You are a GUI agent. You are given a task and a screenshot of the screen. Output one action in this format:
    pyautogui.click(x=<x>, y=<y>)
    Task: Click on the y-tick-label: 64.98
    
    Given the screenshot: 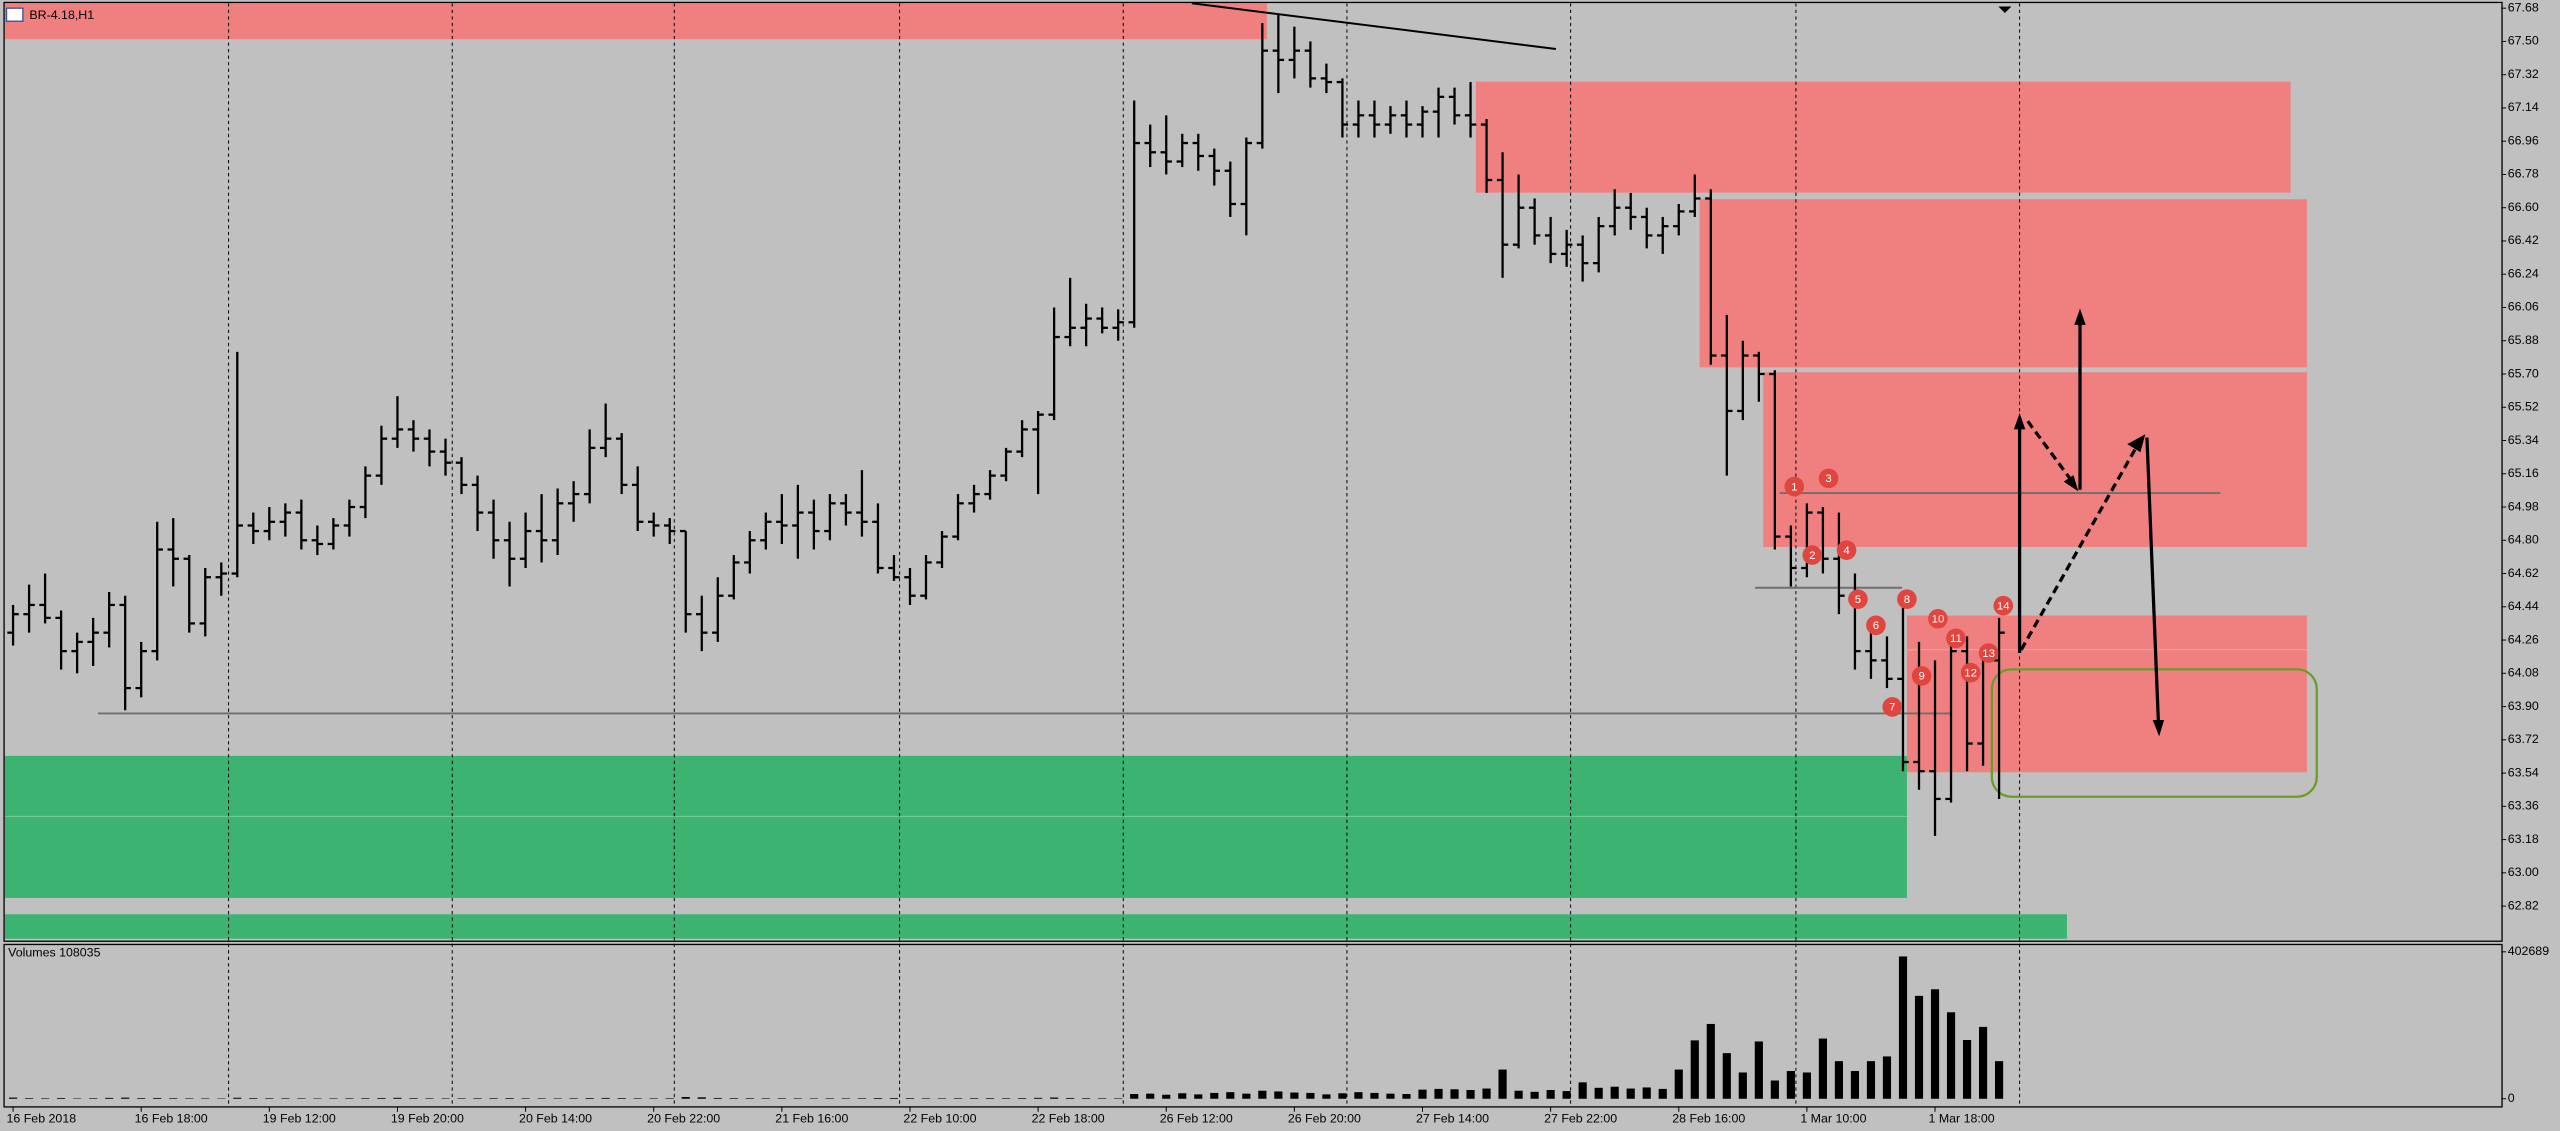 What is the action you would take?
    pyautogui.click(x=2523, y=506)
    